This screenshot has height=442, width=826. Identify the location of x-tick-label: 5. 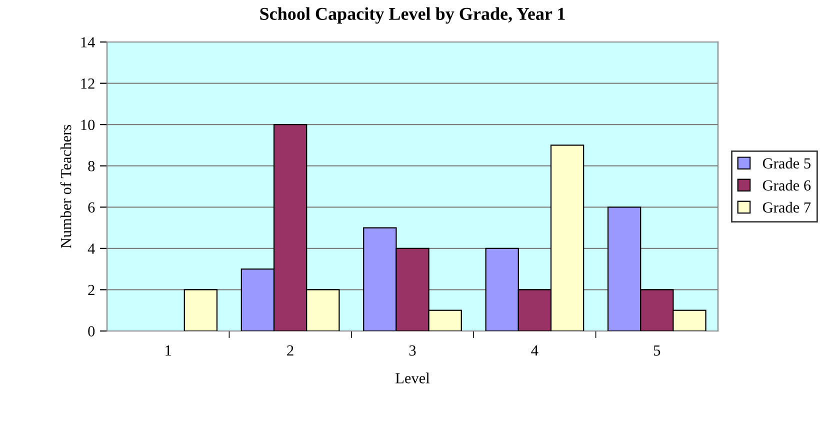
(657, 350).